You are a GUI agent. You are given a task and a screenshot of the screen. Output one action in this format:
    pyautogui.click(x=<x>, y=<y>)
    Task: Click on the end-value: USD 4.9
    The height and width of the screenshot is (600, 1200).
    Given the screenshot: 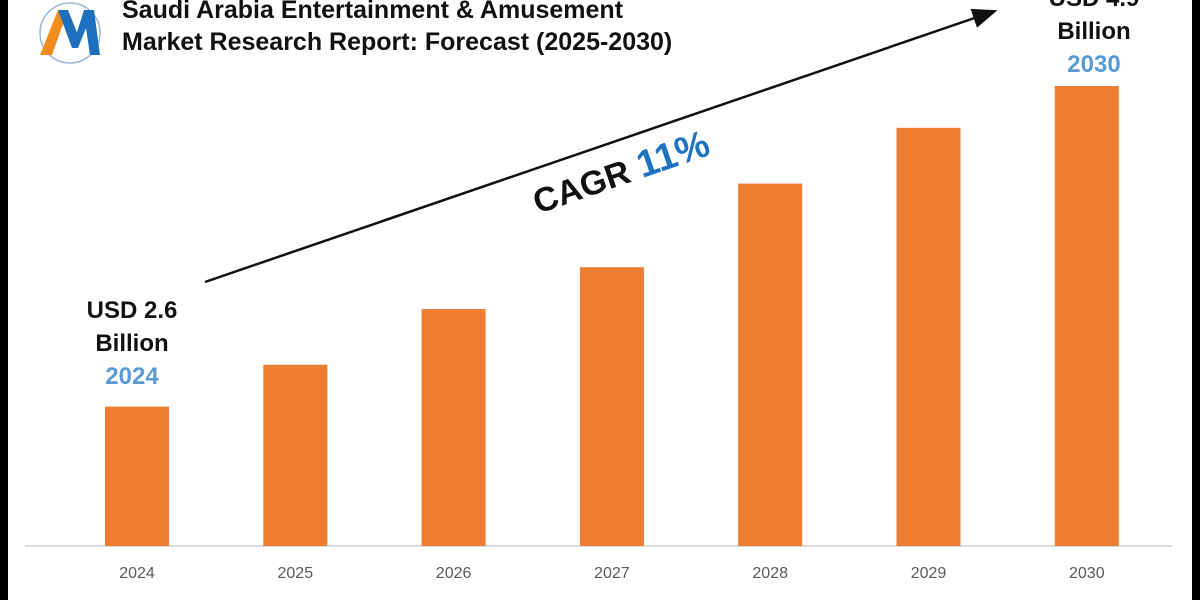 What is the action you would take?
    pyautogui.click(x=1094, y=7)
    